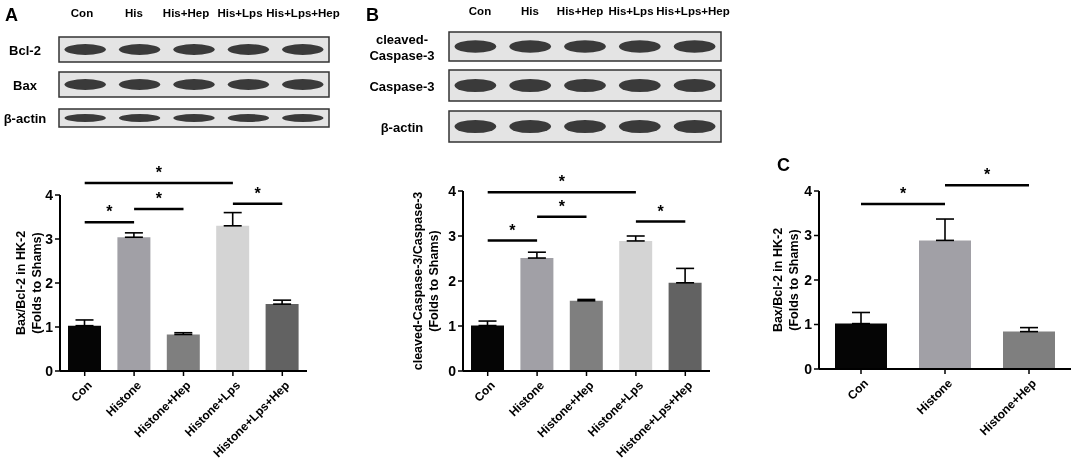  What do you see at coordinates (25, 85) in the screenshot?
I see `category-label: Bax` at bounding box center [25, 85].